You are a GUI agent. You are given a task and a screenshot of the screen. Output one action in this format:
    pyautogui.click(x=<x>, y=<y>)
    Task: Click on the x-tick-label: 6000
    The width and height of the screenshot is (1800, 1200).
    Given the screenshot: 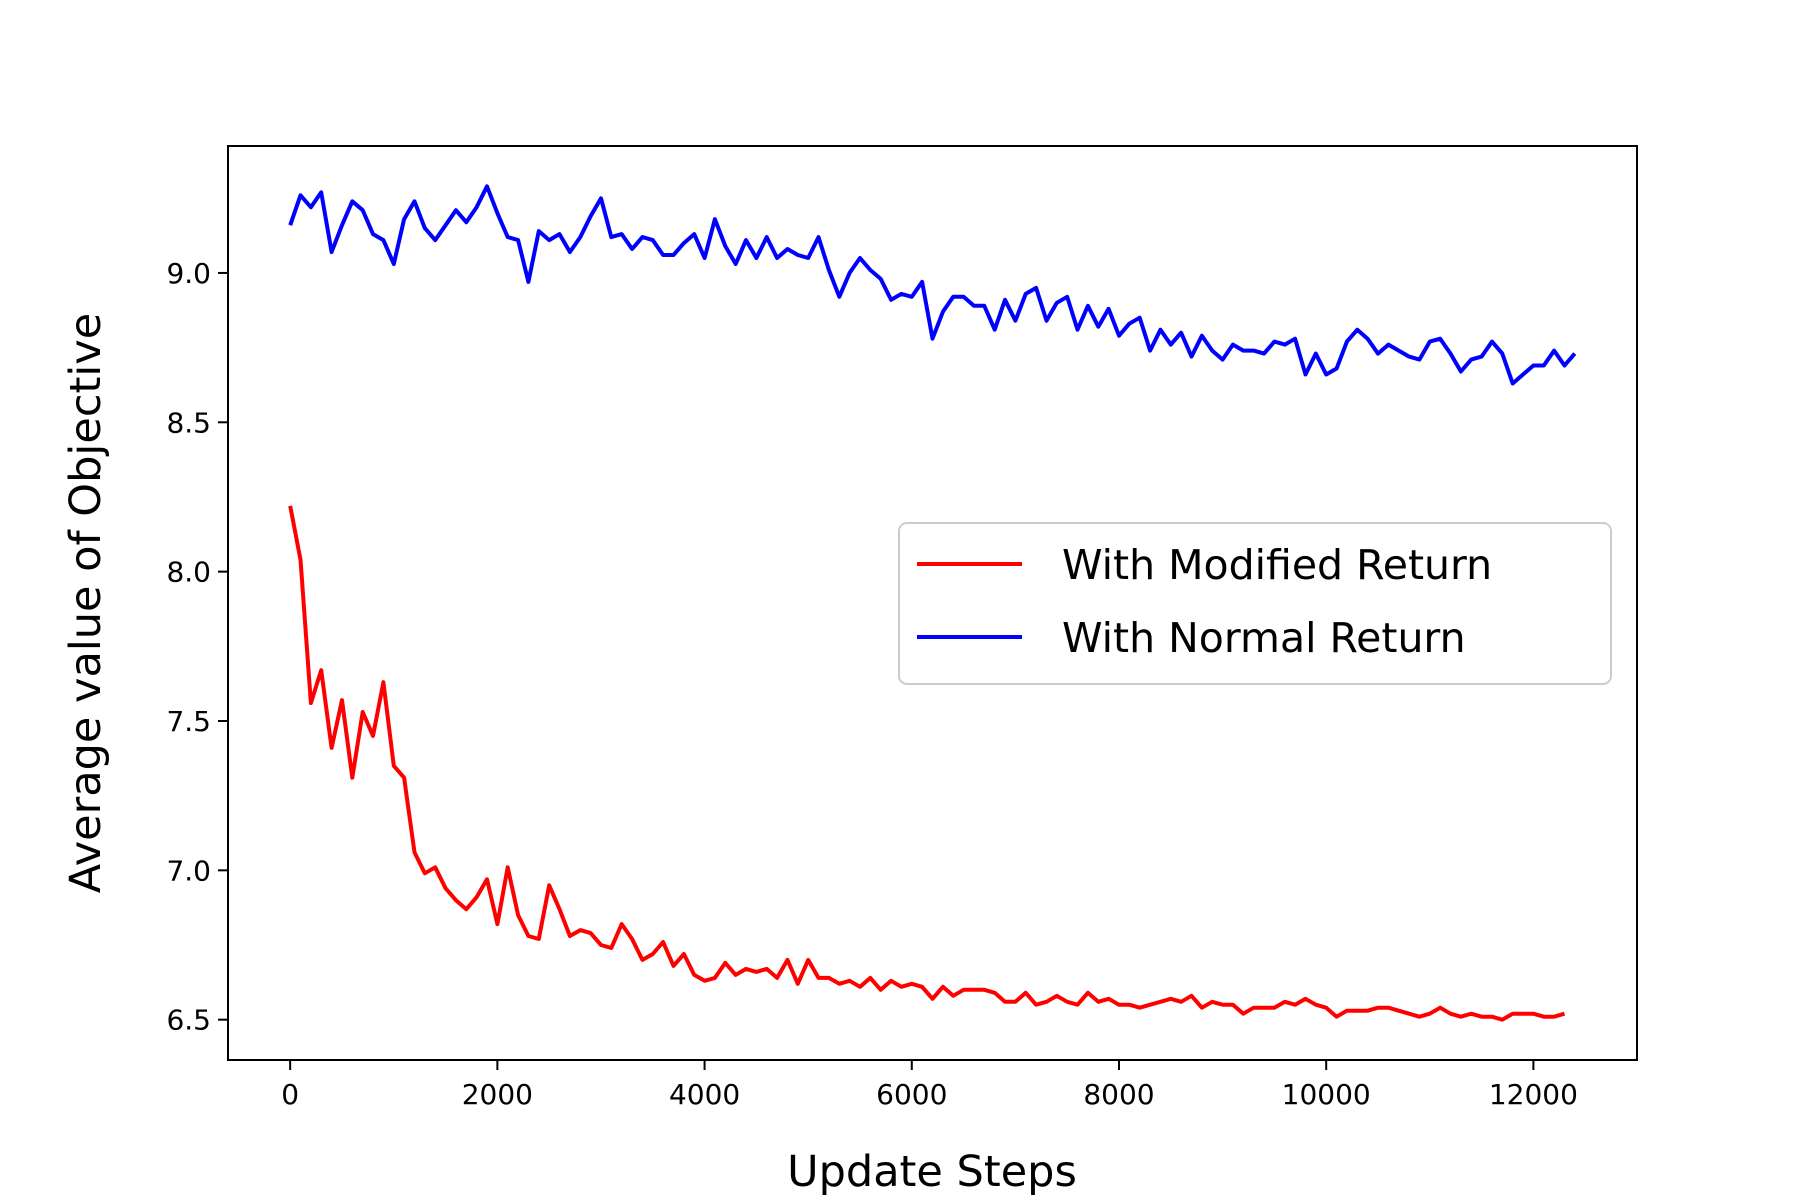 What is the action you would take?
    pyautogui.click(x=911, y=1094)
    